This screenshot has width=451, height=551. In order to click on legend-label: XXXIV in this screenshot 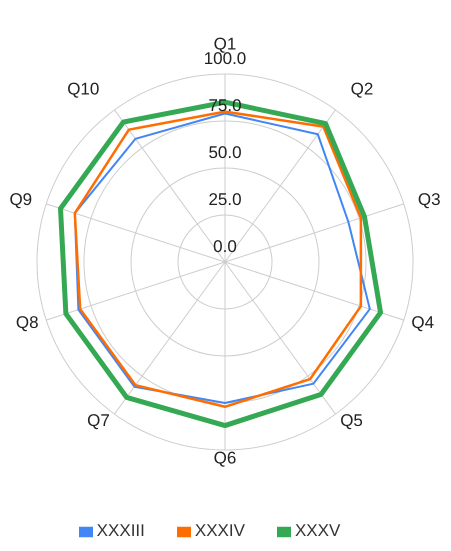, I will do `click(219, 530)`.